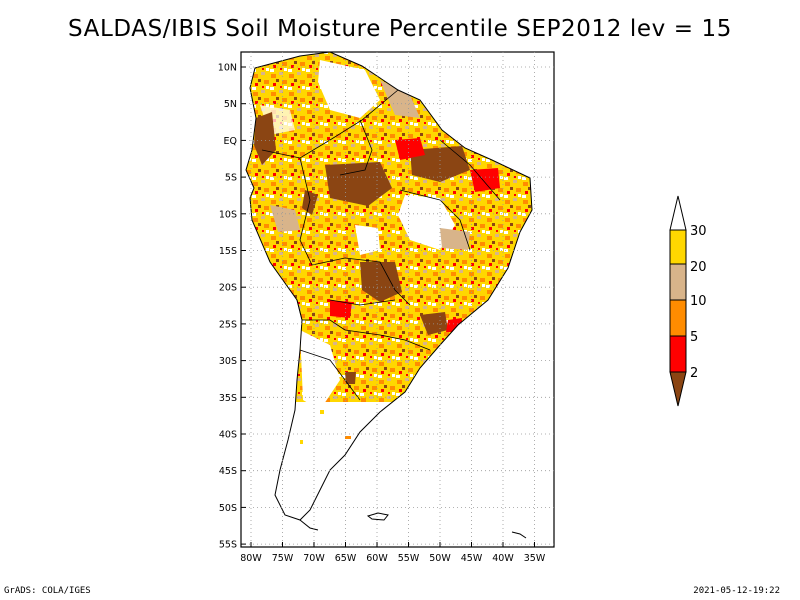 The image size is (800, 600). Describe the element at coordinates (228, 324) in the screenshot. I see `lat-label: 25S` at that location.